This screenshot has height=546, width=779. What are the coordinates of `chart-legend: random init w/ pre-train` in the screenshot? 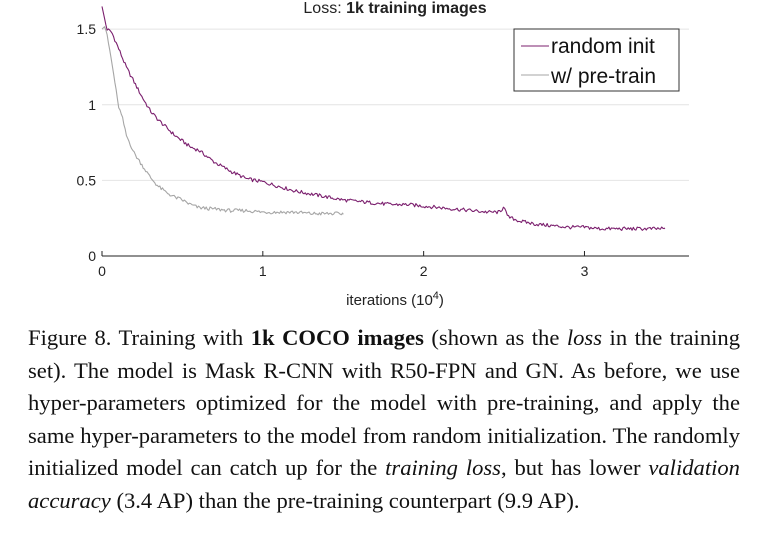 It's located at (596, 60).